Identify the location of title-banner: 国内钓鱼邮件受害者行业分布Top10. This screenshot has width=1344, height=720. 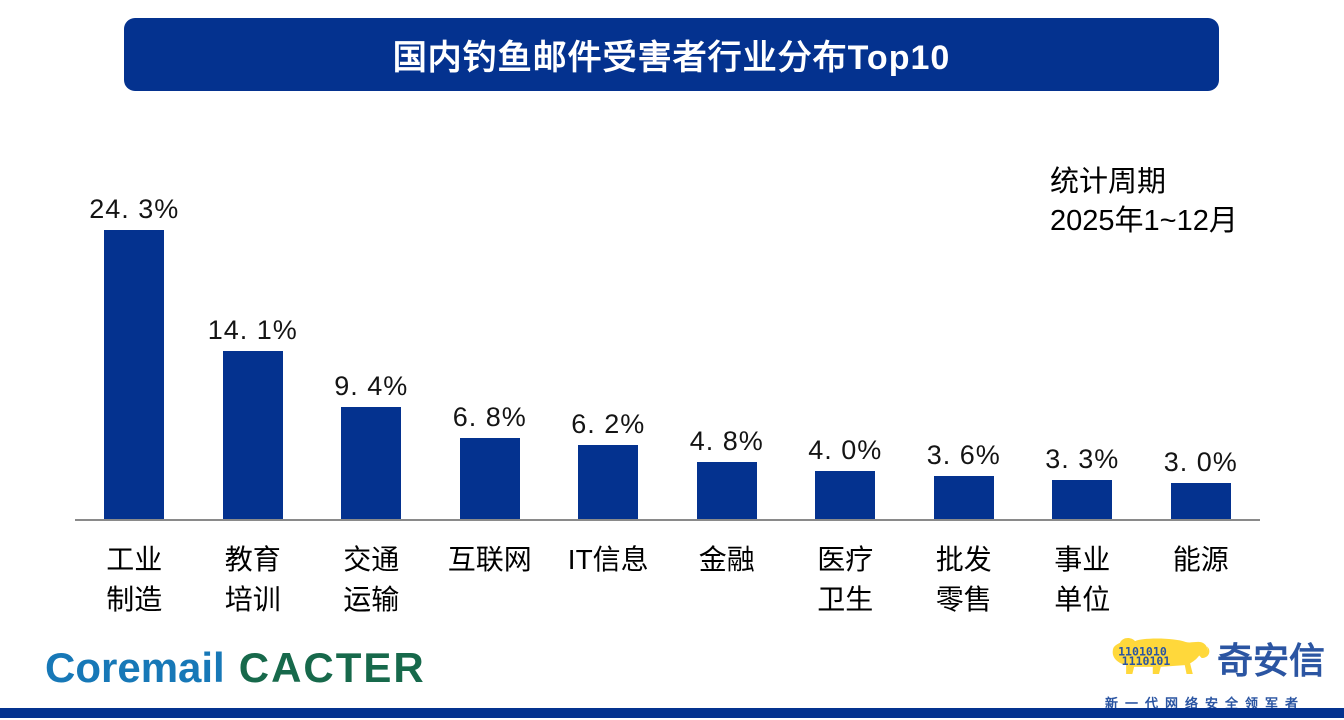
(671, 54).